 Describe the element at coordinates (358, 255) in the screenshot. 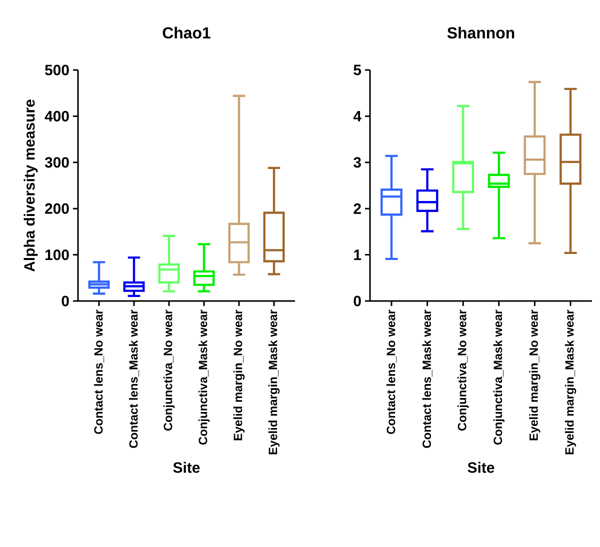

I see `y-tick-label: 1` at that location.